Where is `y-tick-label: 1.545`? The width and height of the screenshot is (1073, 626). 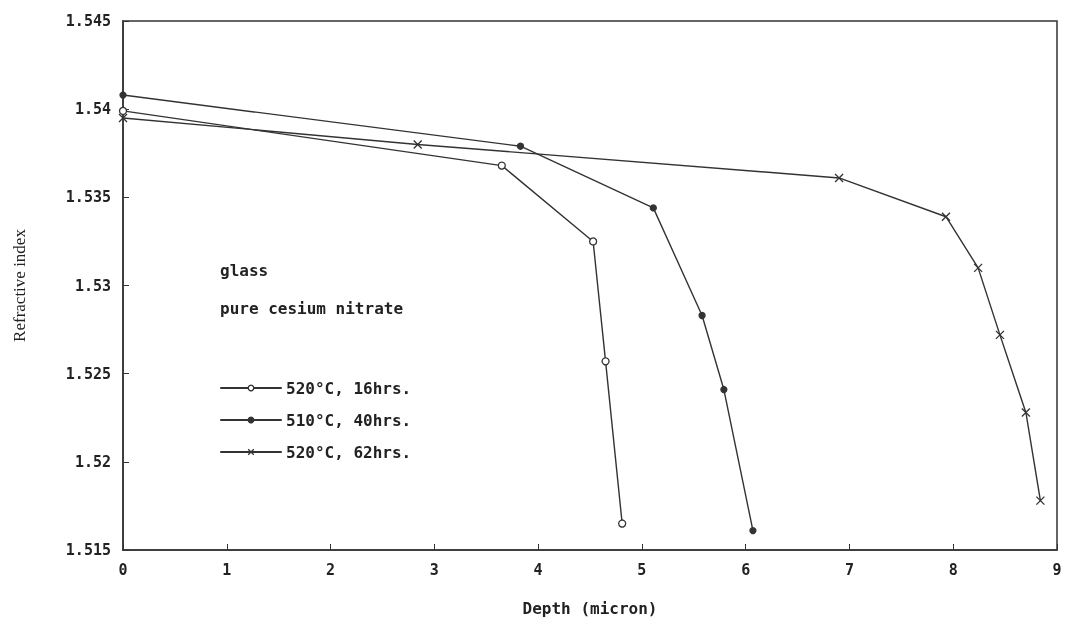 y-tick-label: 1.545 is located at coordinates (88, 21).